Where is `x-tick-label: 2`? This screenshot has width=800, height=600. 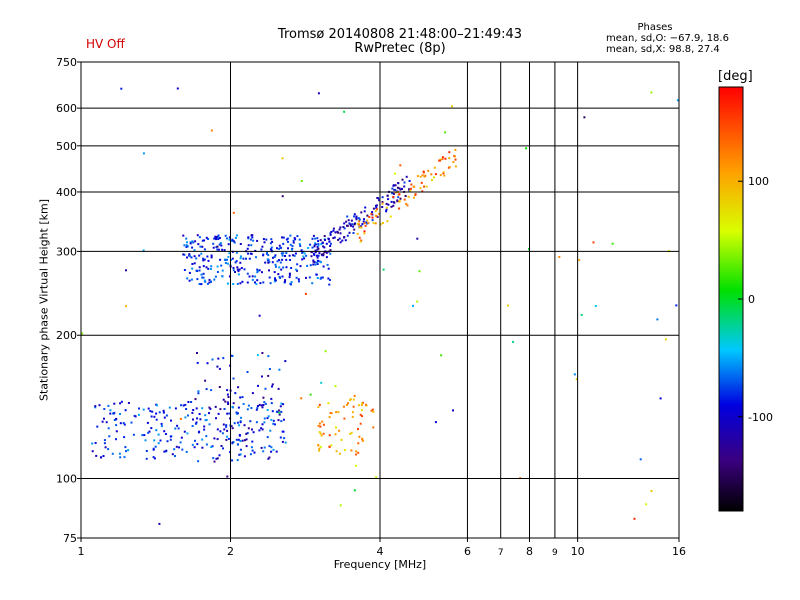
x-tick-label: 2 is located at coordinates (230, 551).